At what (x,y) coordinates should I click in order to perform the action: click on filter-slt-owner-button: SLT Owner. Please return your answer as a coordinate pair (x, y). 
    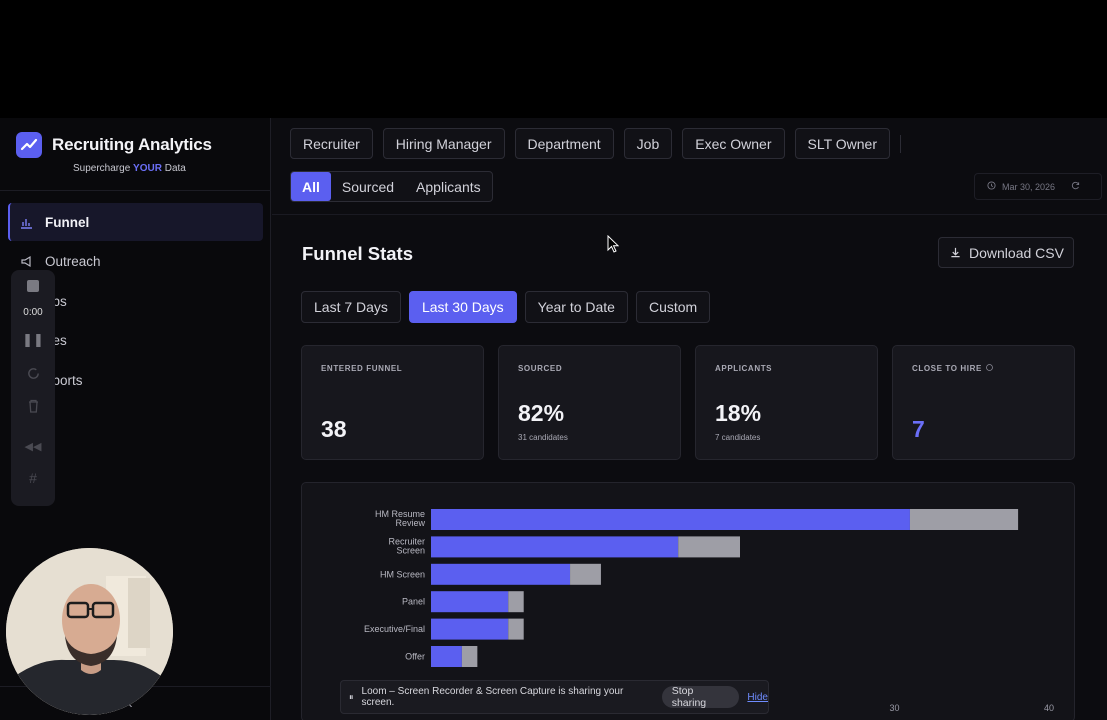
    Looking at the image, I should click on (842, 143).